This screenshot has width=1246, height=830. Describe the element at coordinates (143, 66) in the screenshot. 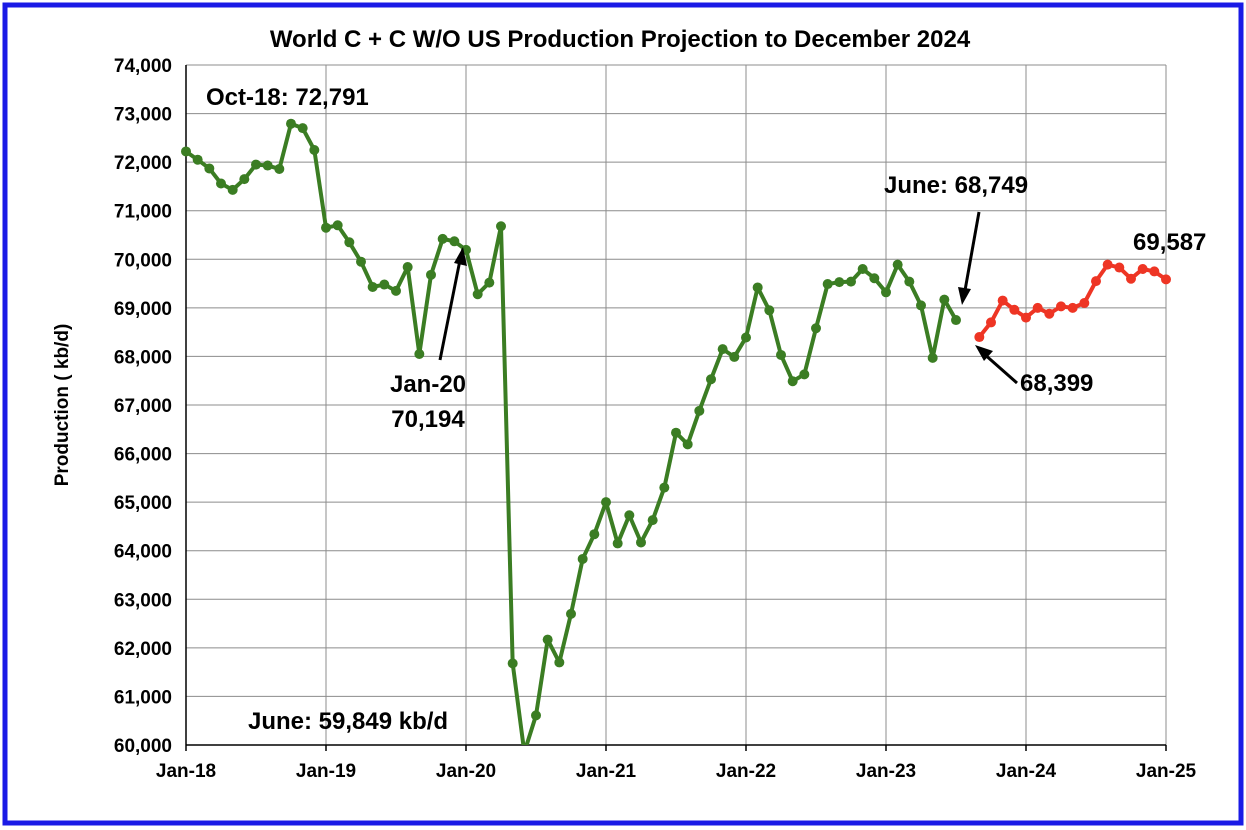

I see `y-tick-label: 74,000` at that location.